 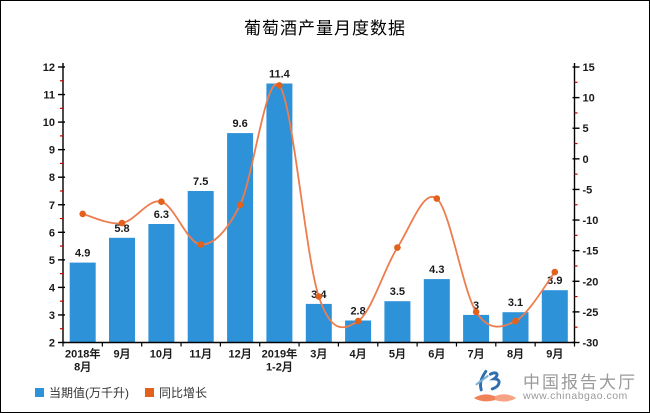 What do you see at coordinates (161, 354) in the screenshot?
I see `x-axis-label: 10月` at bounding box center [161, 354].